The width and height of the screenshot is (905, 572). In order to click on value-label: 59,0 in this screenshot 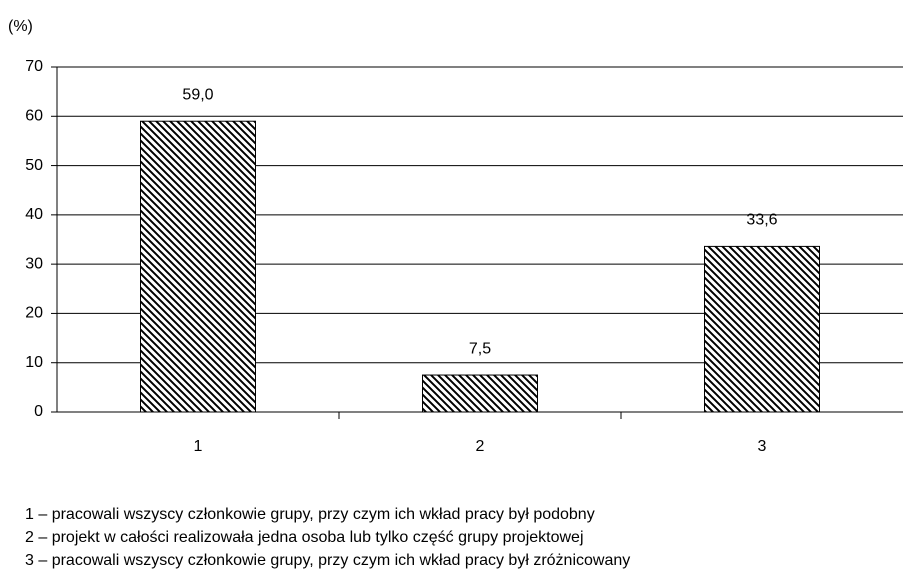, I will do `click(197, 94)`.